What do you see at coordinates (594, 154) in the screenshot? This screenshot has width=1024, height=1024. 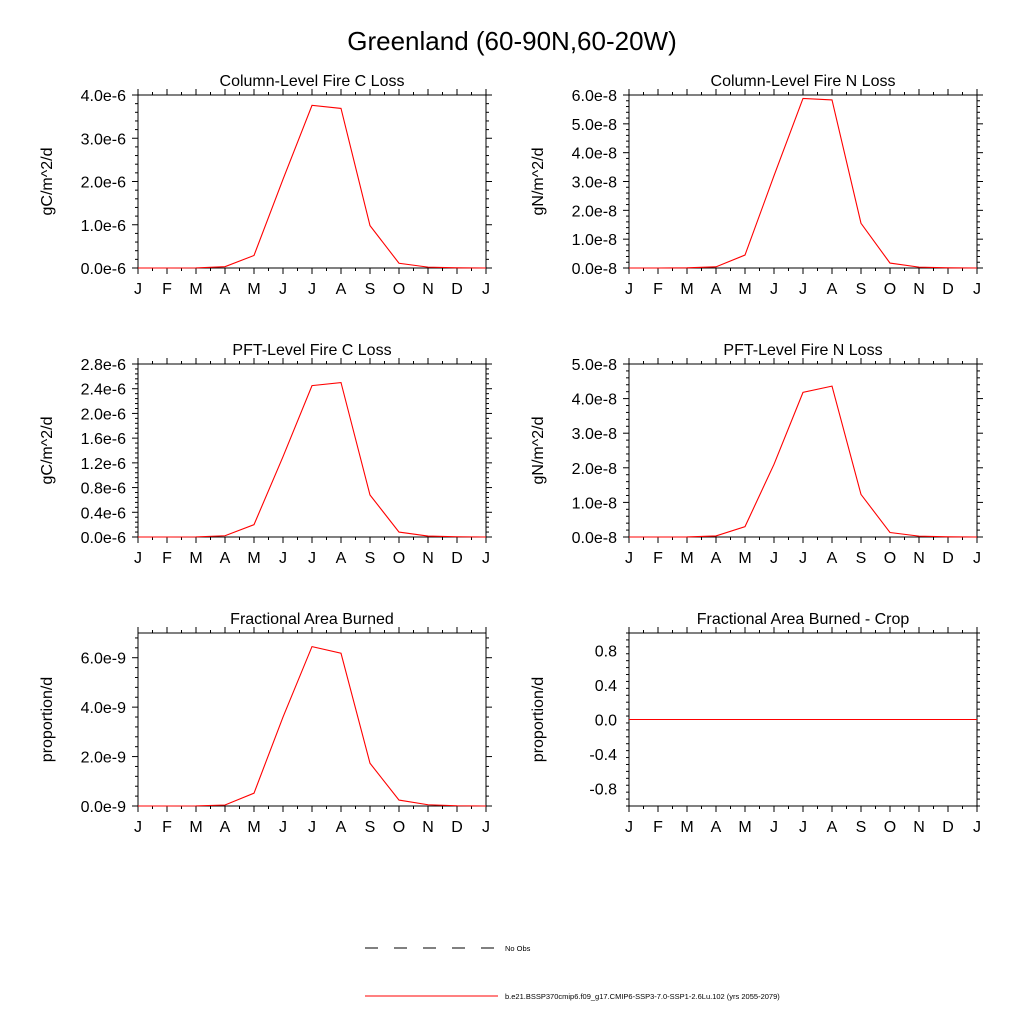 I see `y-tick-label: 4.0e-8` at bounding box center [594, 154].